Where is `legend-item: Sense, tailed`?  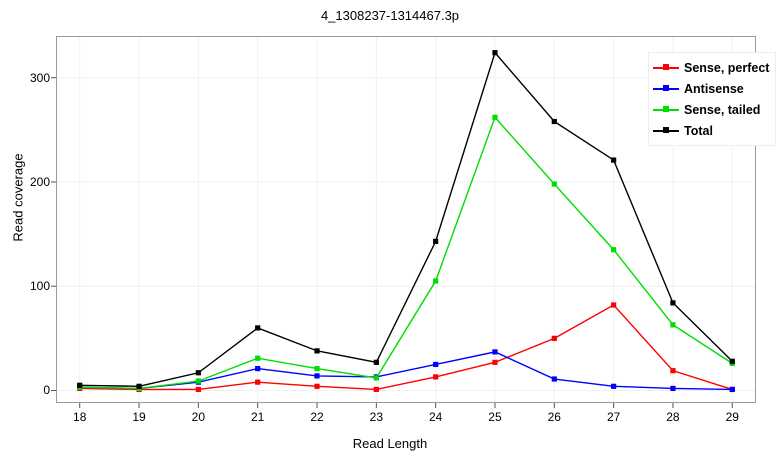
legend-item: Sense, tailed is located at coordinates (711, 109).